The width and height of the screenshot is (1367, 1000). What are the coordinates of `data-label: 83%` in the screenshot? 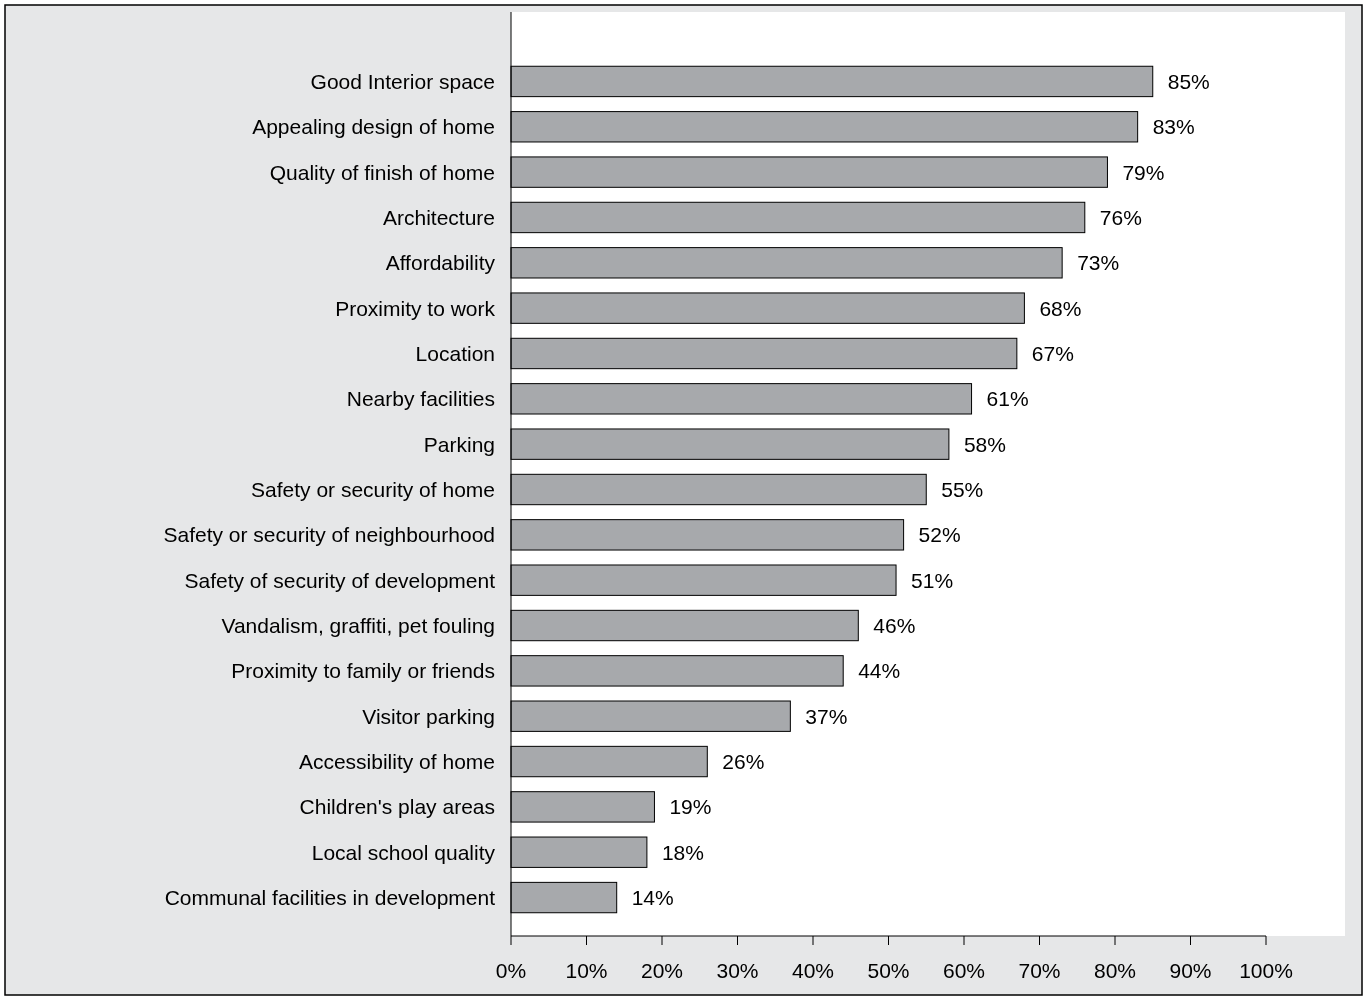 It's located at (1173, 127).